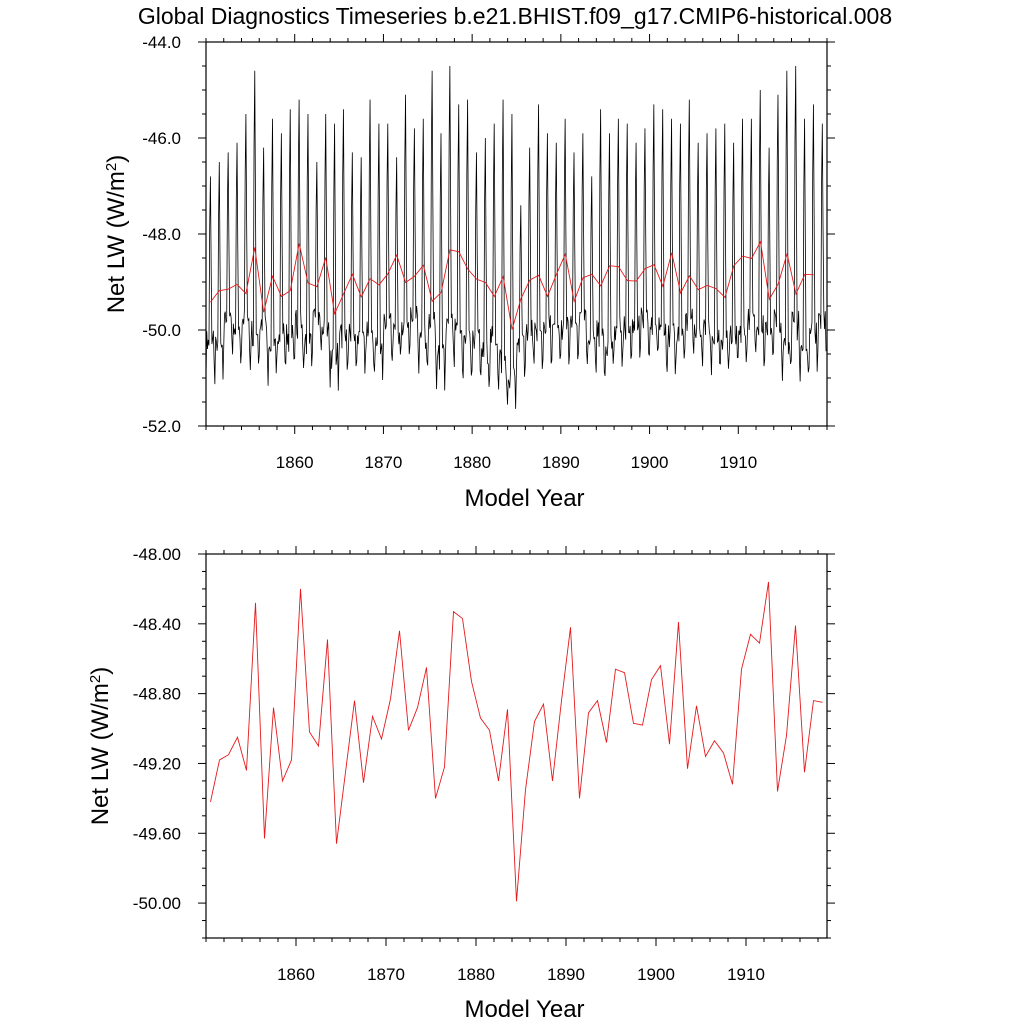  I want to click on y-tick-label: -48.0, so click(161, 234).